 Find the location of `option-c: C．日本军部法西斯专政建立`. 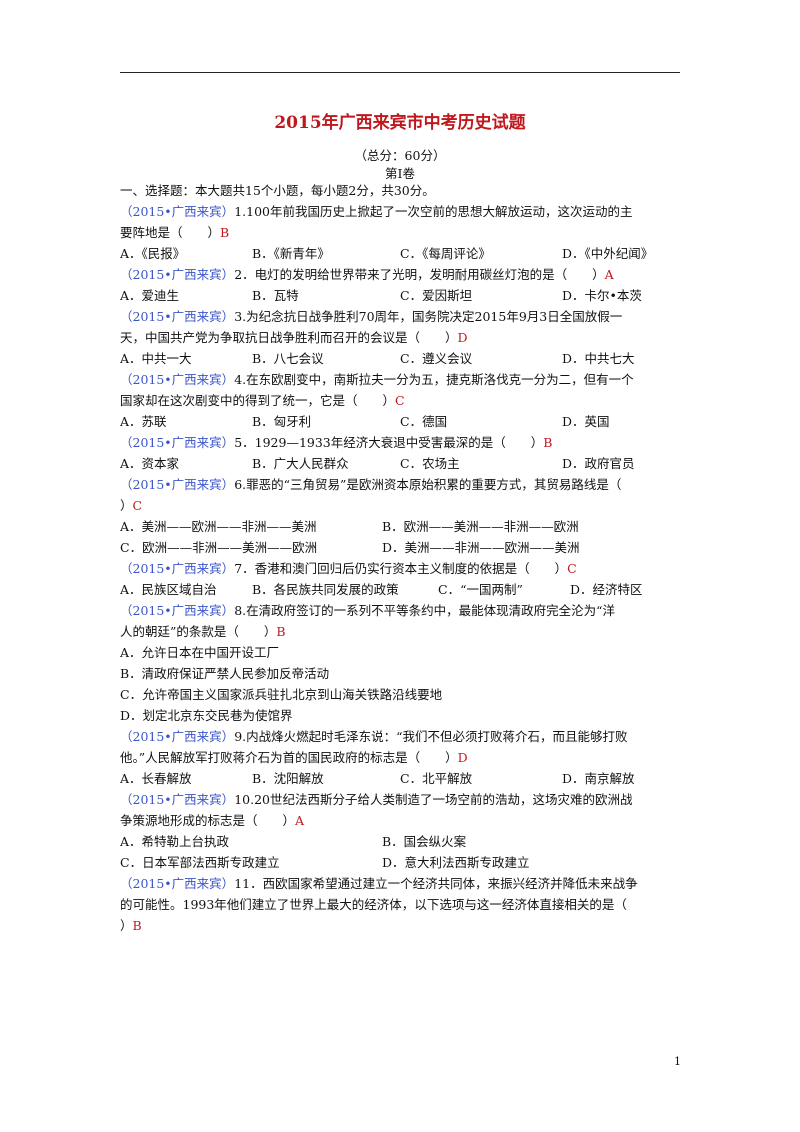

option-c: C．日本军部法西斯专政建立 is located at coordinates (200, 862).